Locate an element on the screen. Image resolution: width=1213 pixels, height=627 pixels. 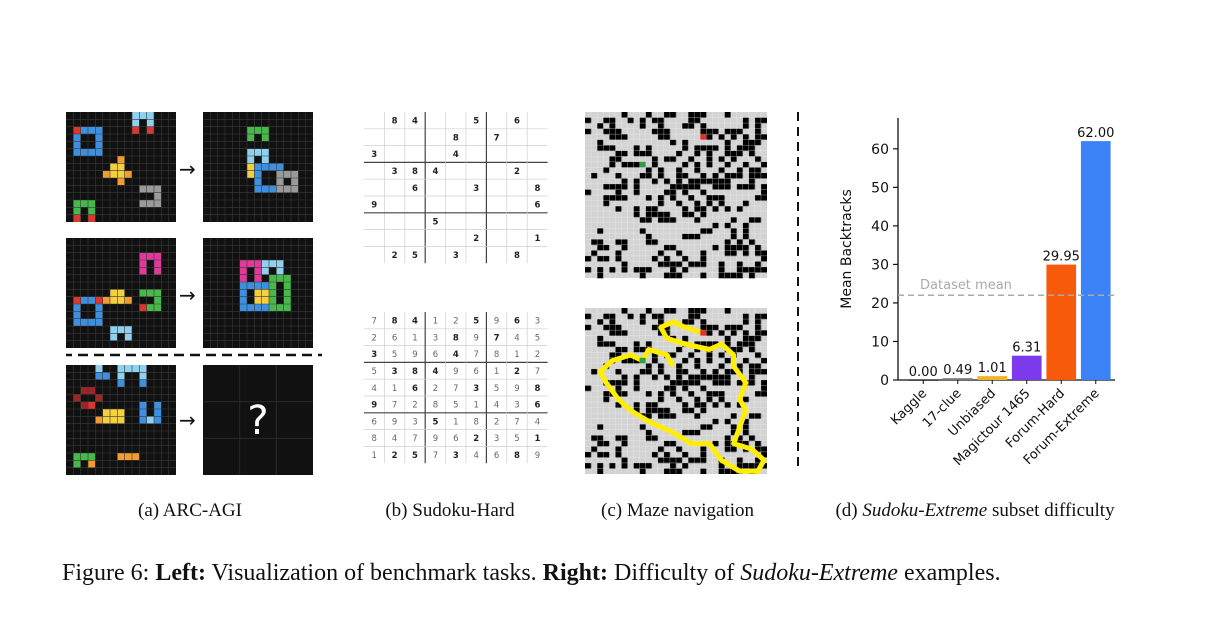
bar-value-label: 62.00 is located at coordinates (1095, 133).